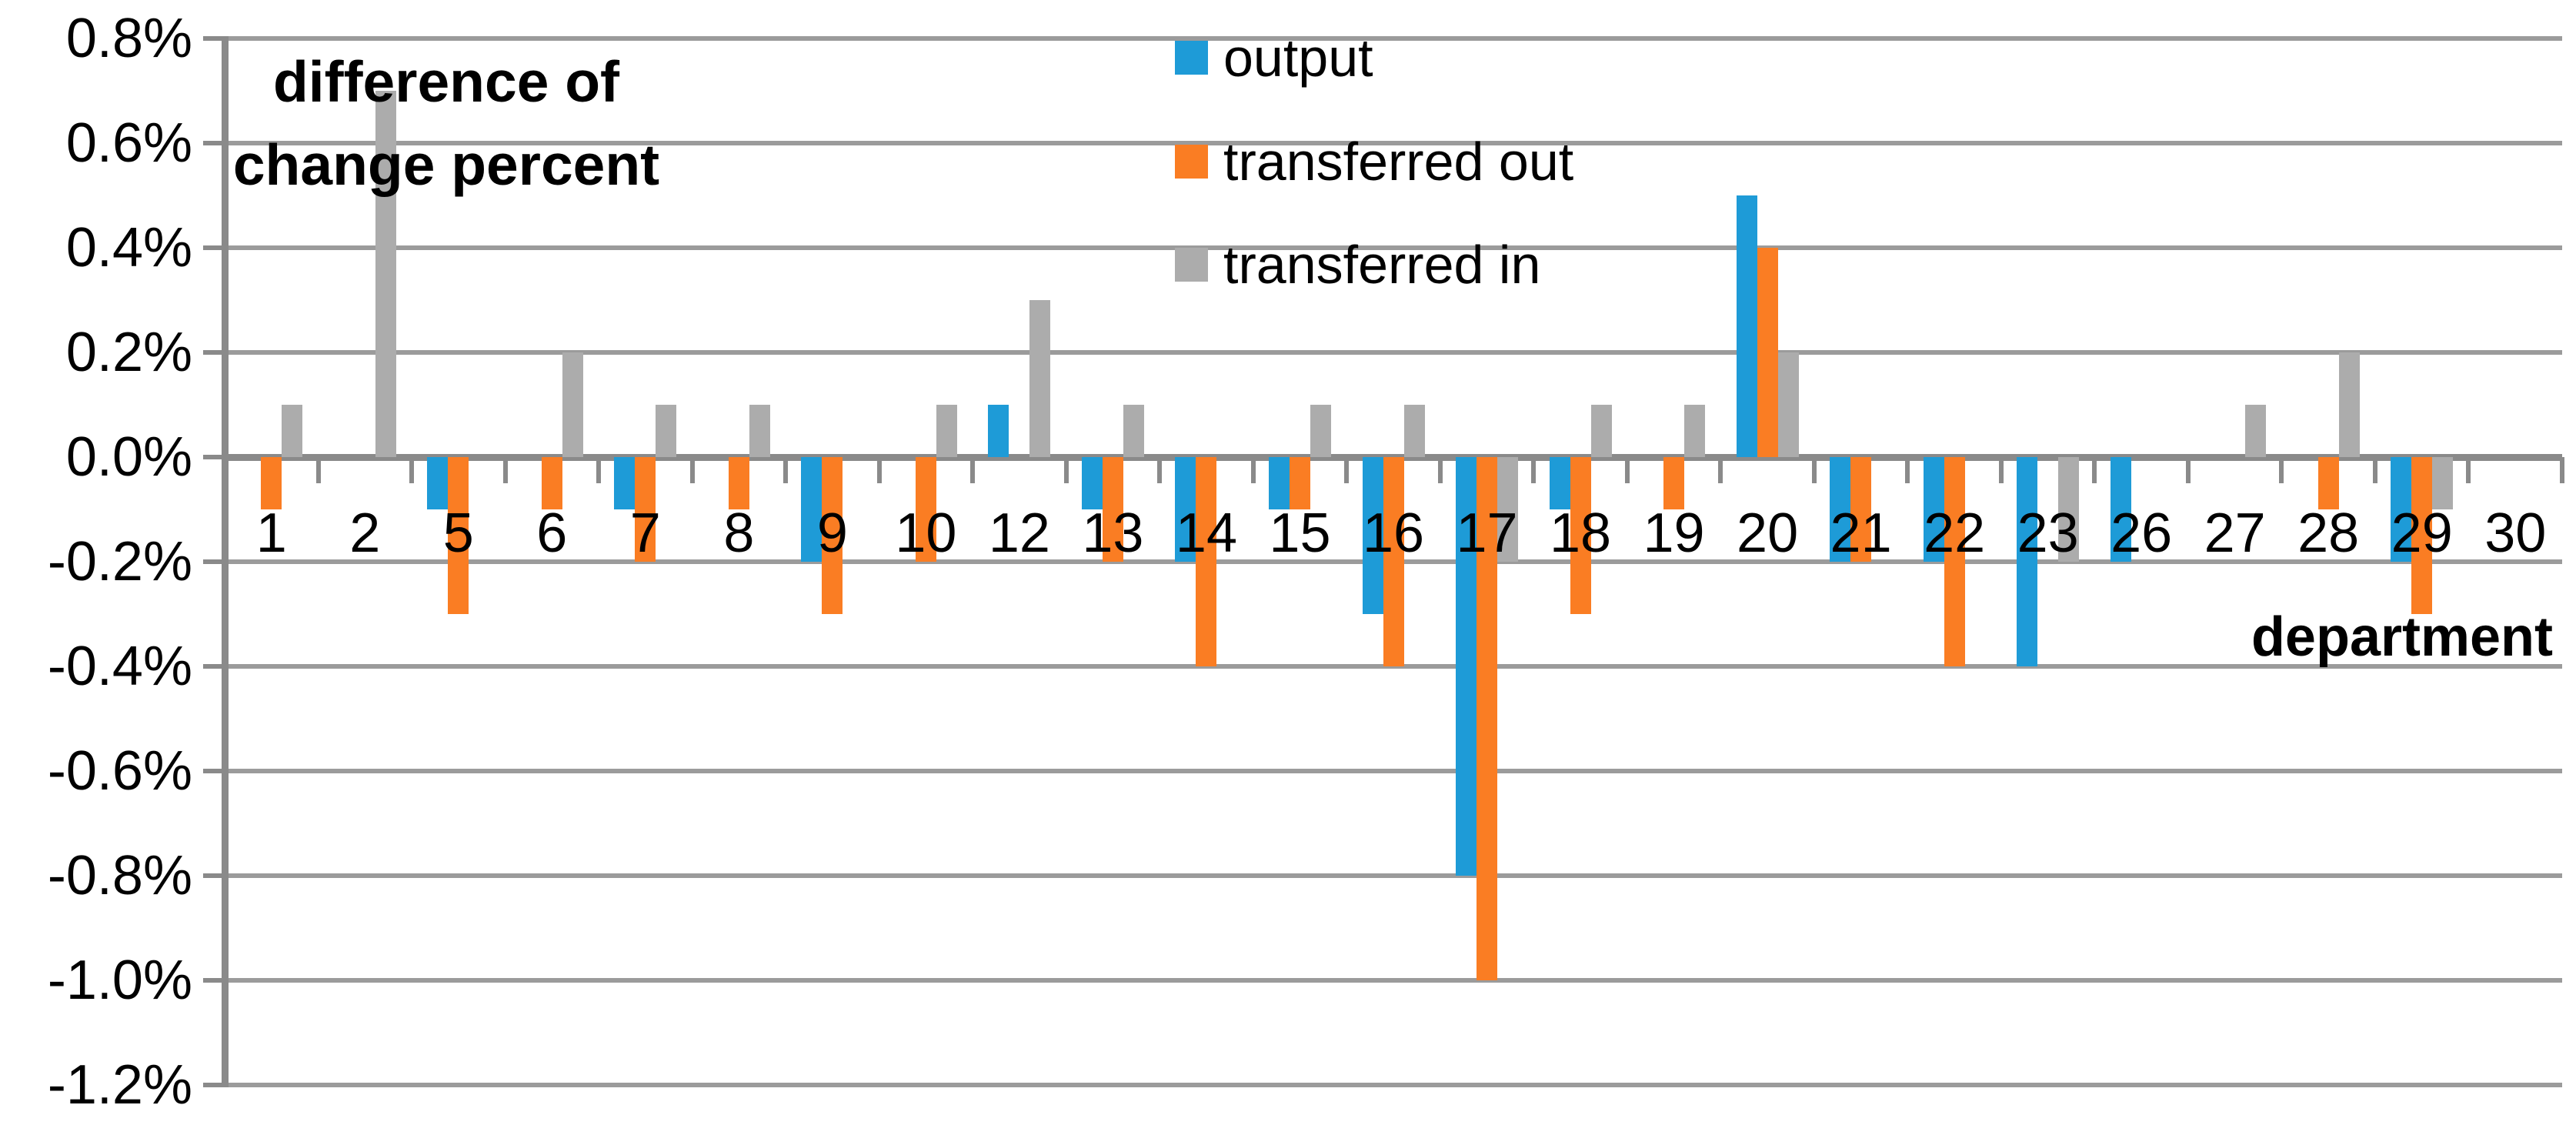  I want to click on legend-swatch-transferred-out-icon, so click(1191, 162).